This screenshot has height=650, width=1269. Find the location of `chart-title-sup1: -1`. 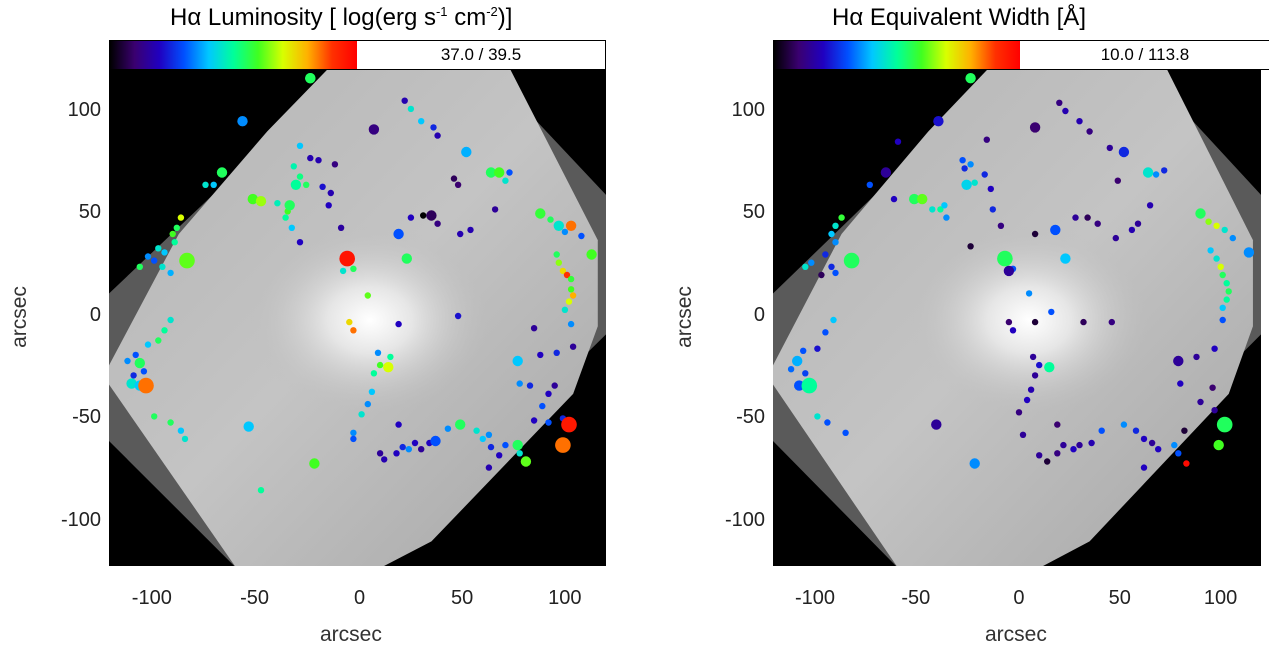

chart-title-sup1: -1 is located at coordinates (441, 11).